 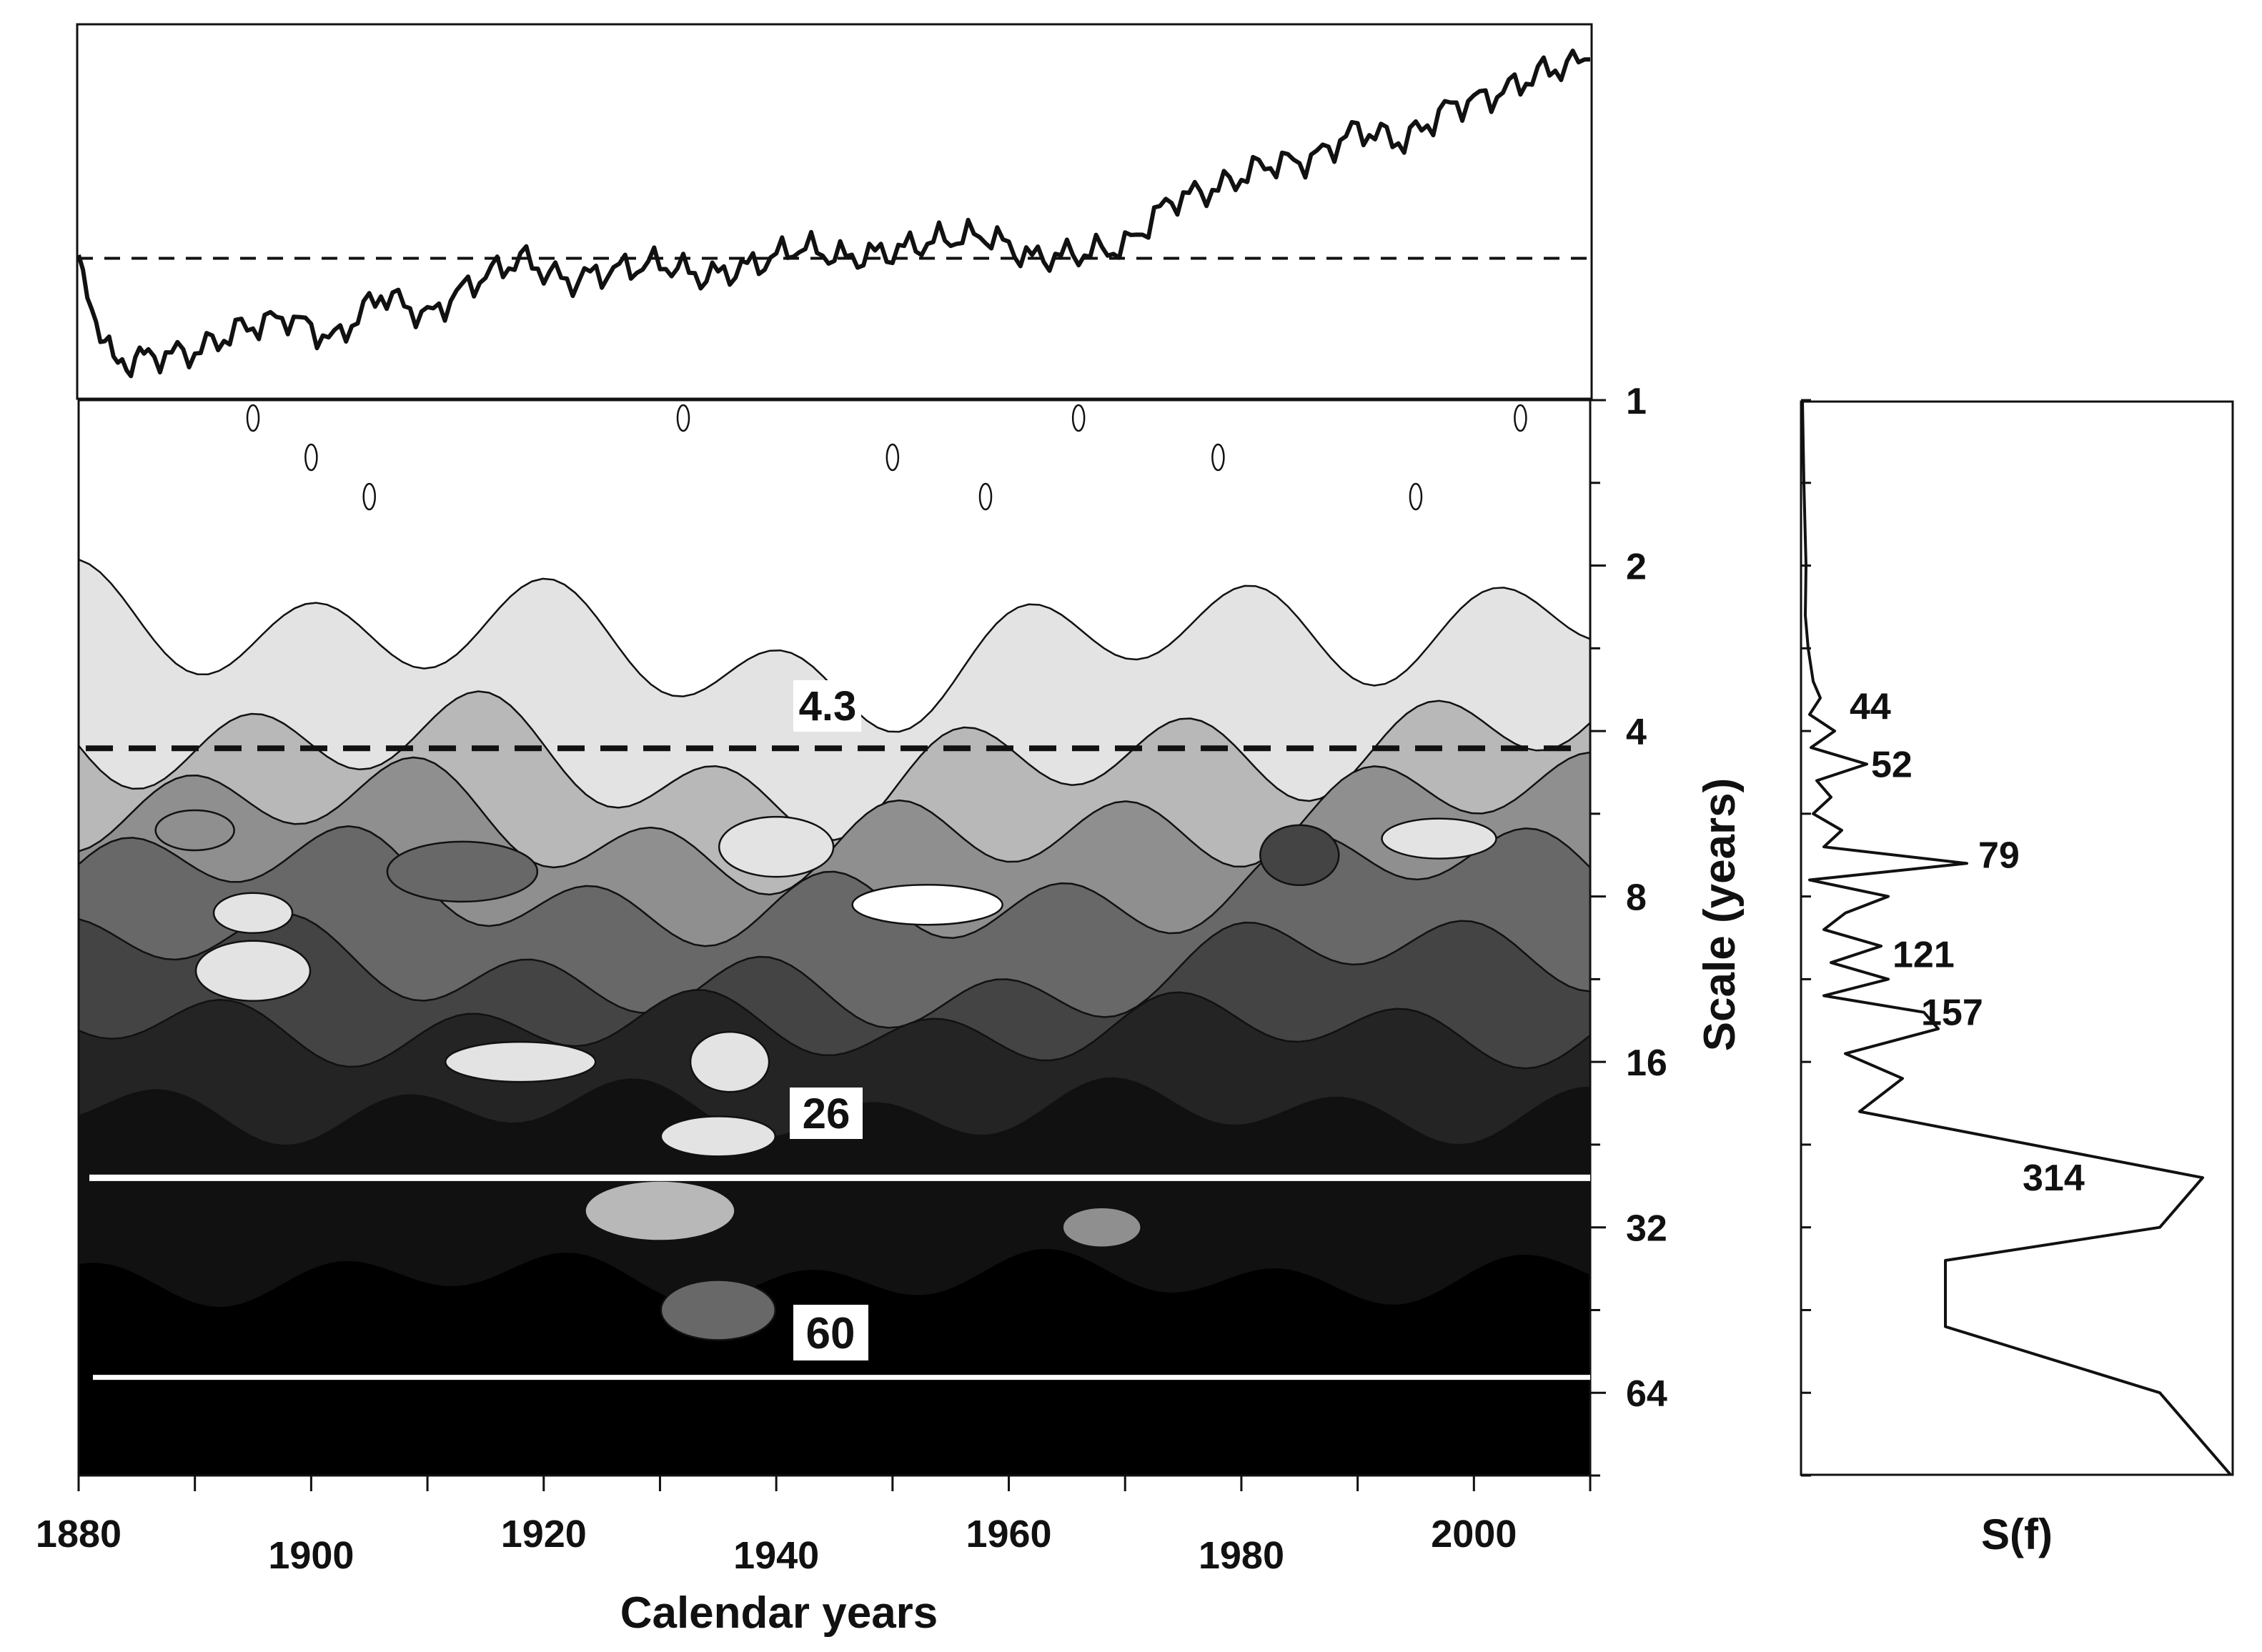 What do you see at coordinates (2017, 1534) in the screenshot?
I see `spectrum-axis-title: S(f)` at bounding box center [2017, 1534].